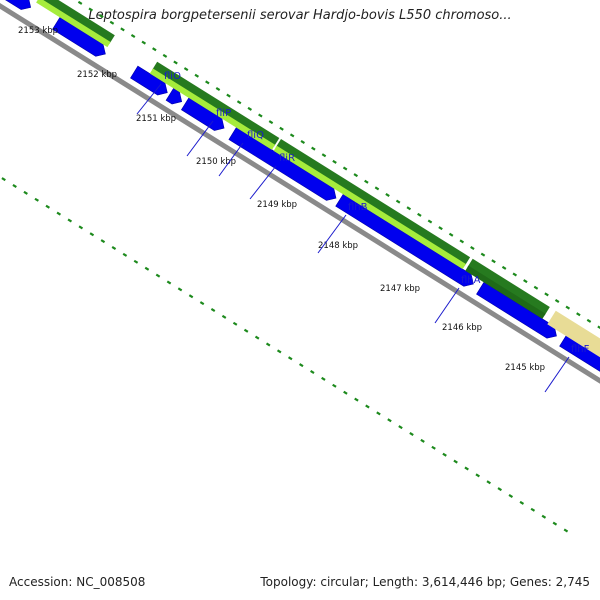  Describe the element at coordinates (287, 158) in the screenshot. I see `gene-label: fliR` at that location.